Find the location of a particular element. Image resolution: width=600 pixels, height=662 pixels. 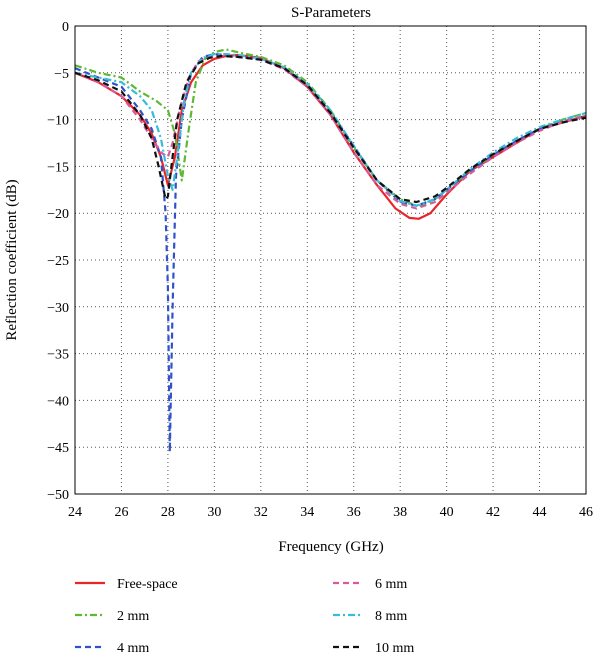

chart-title: S-Parameters is located at coordinates (331, 13).